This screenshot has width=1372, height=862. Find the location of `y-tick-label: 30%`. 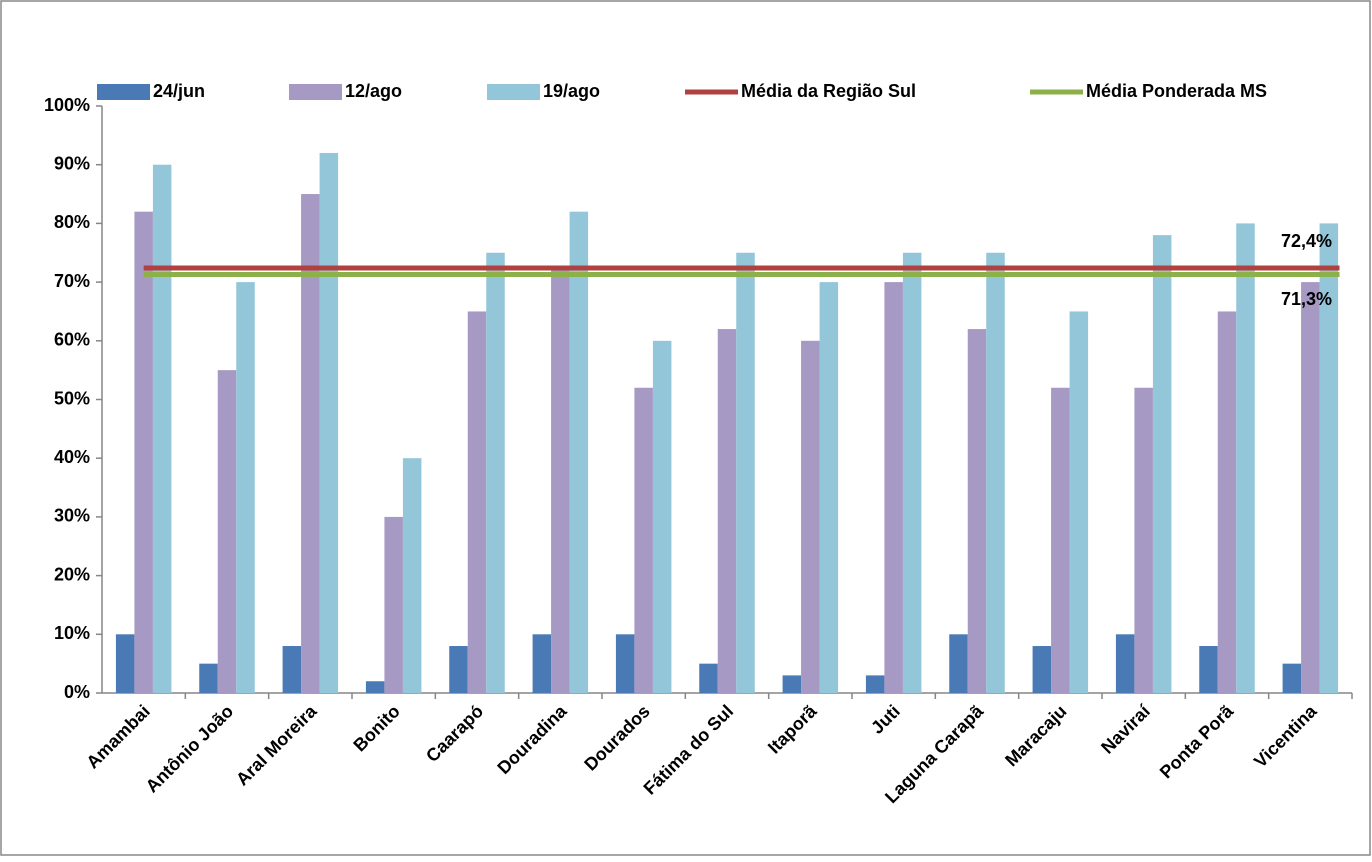

y-tick-label: 30% is located at coordinates (72, 516).